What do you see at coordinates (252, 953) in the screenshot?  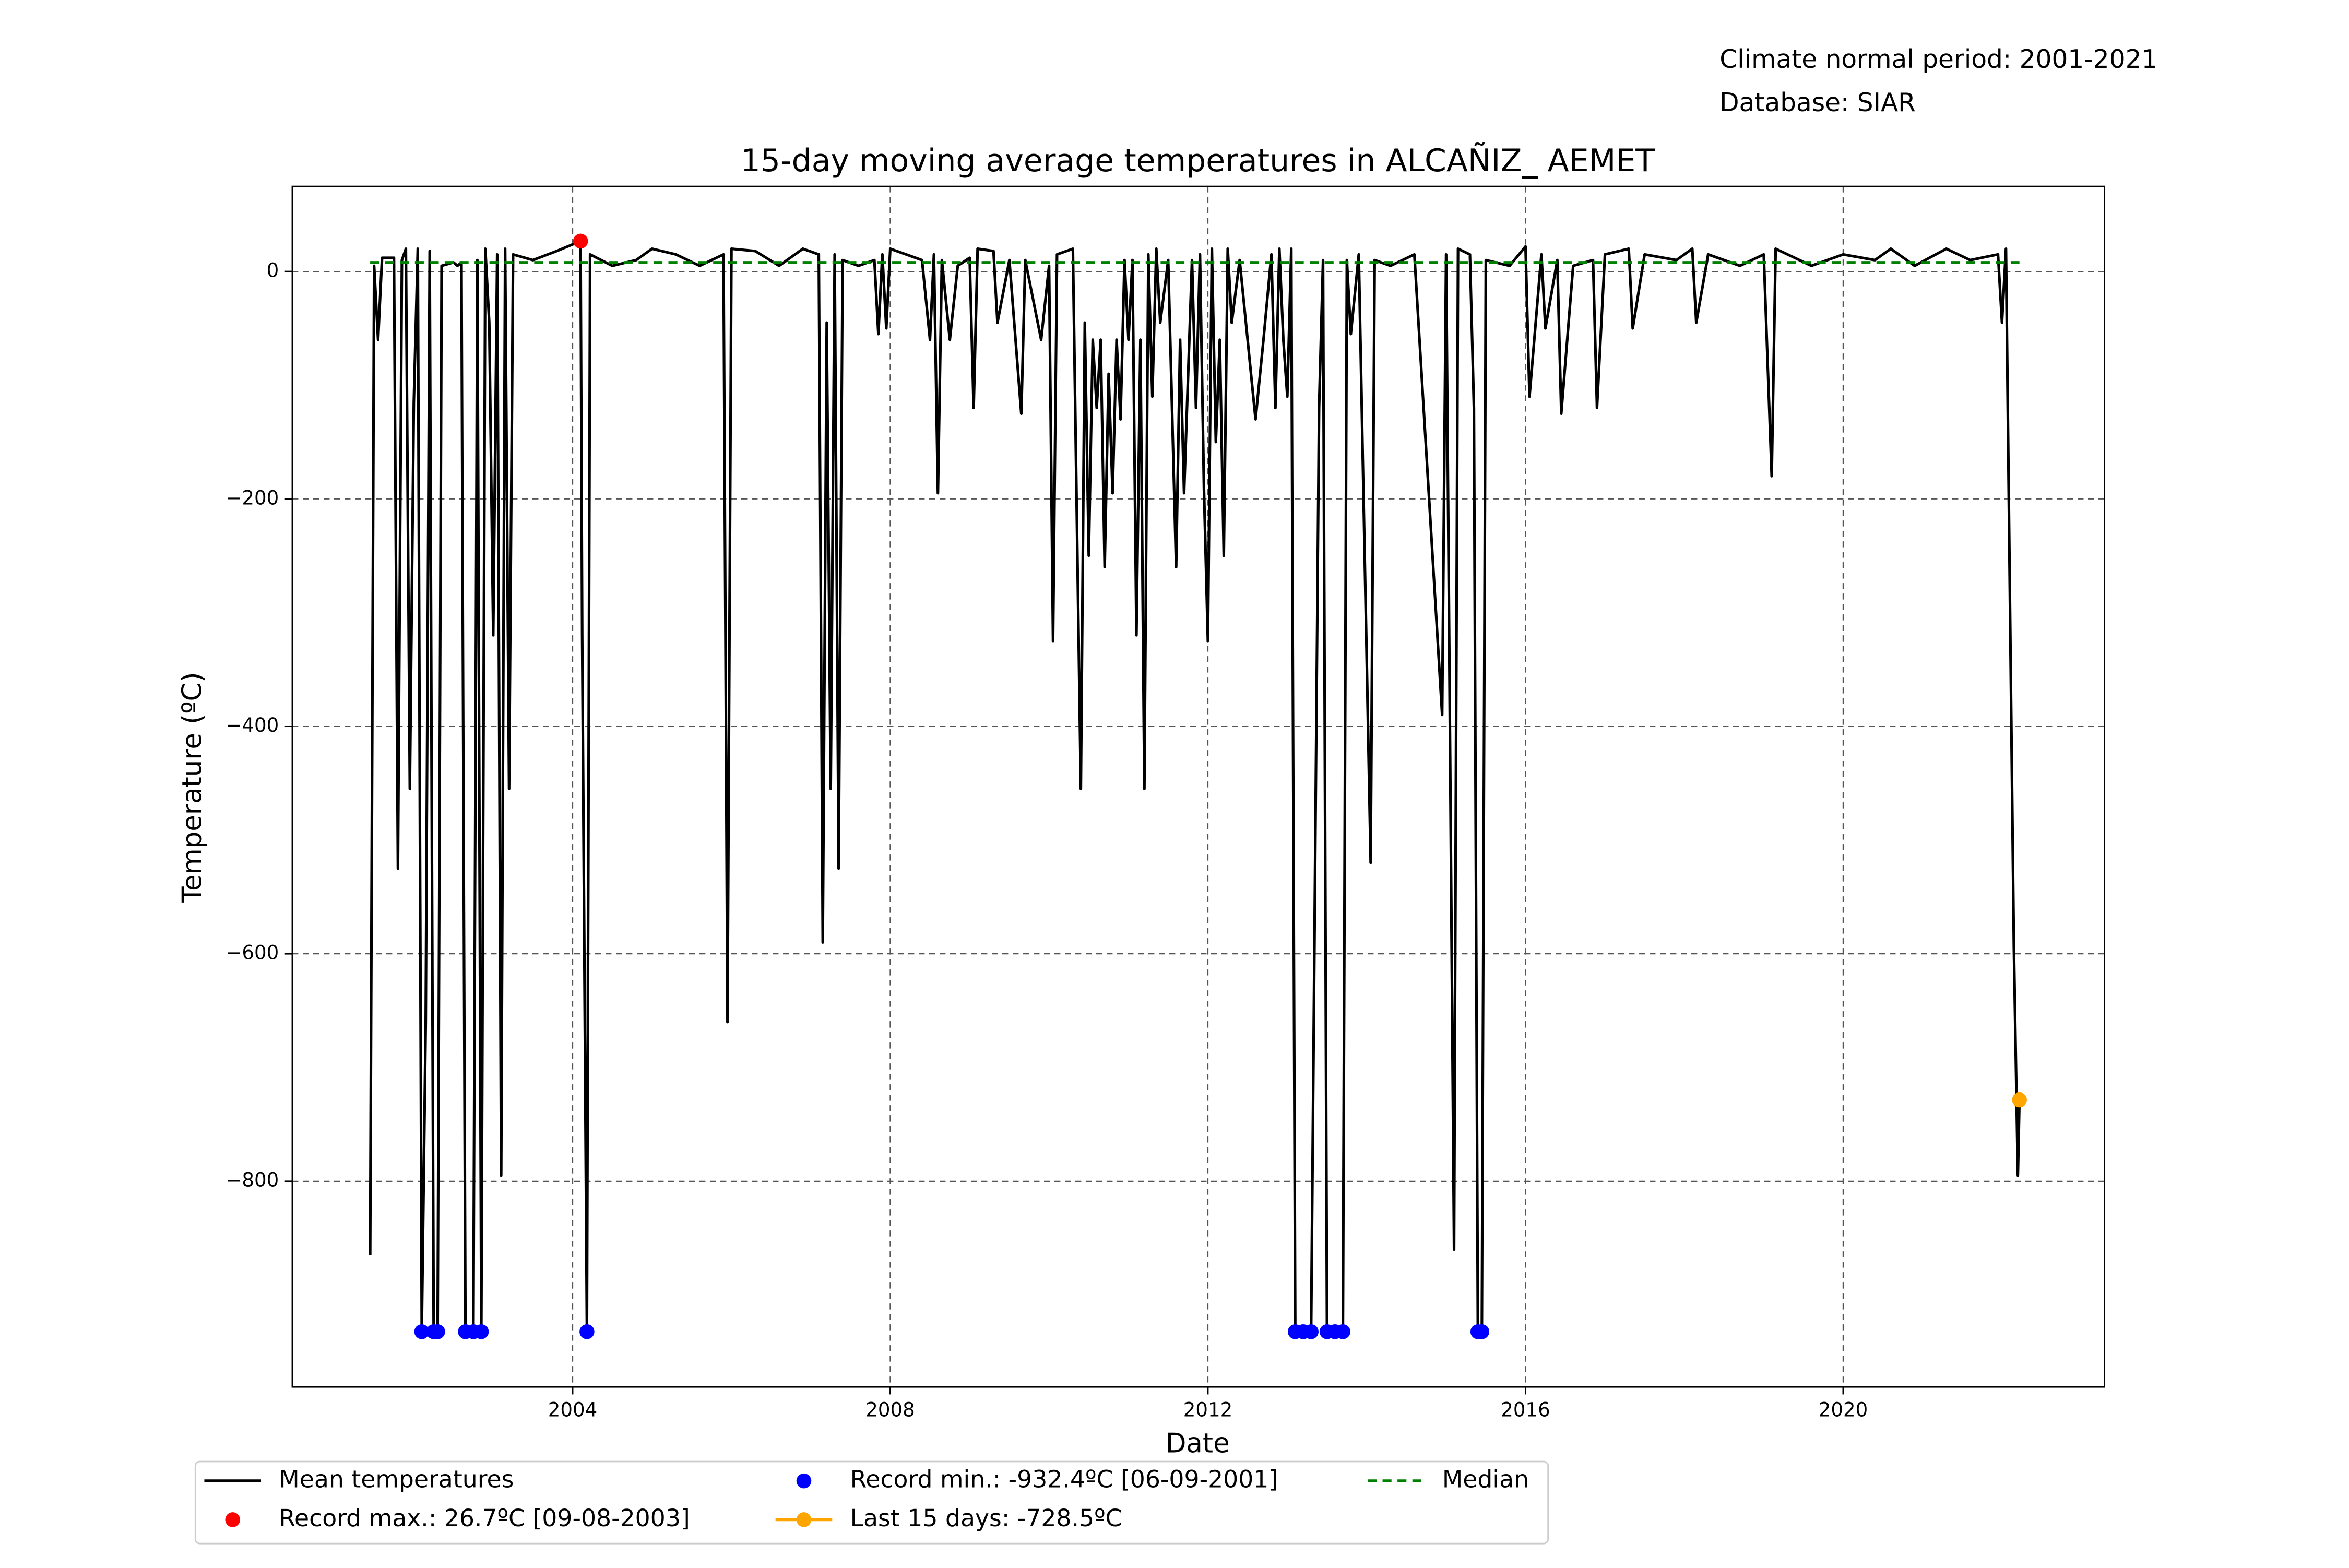 I see `y-tick-label: −600` at bounding box center [252, 953].